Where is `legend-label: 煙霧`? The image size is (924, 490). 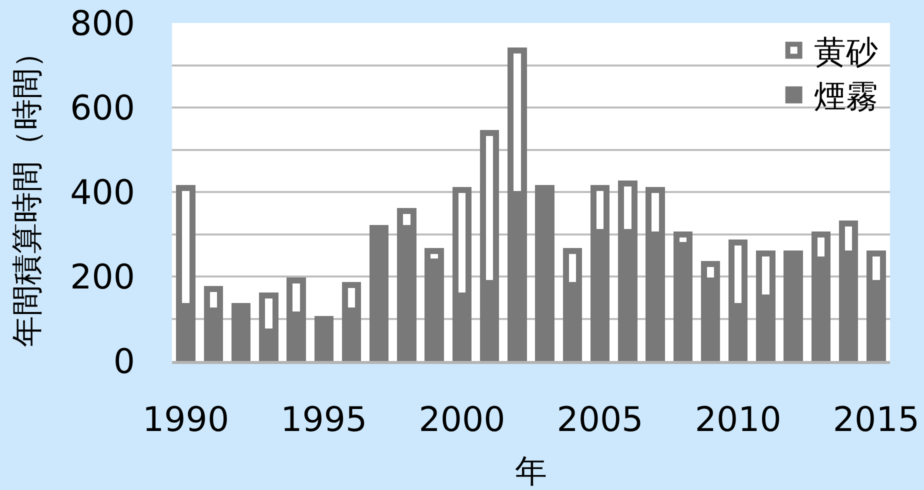 legend-label: 煙霧 is located at coordinates (846, 96).